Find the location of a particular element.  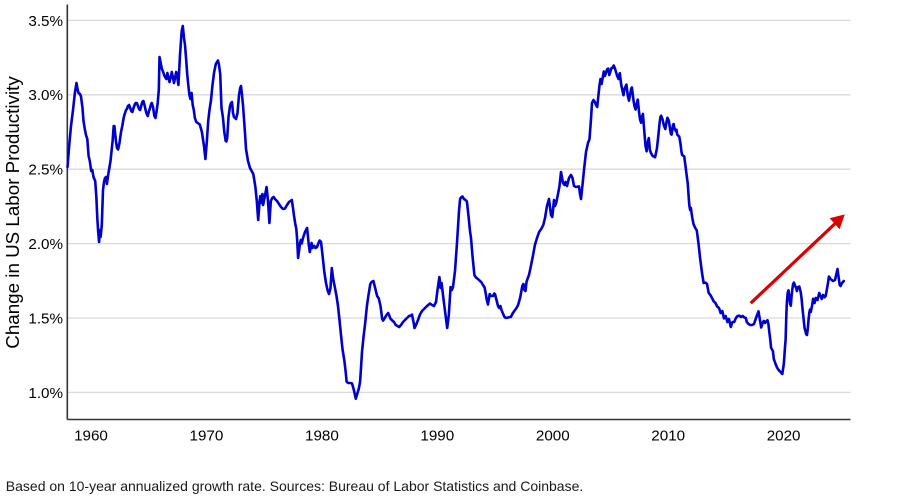

svg-text: 2010 is located at coordinates (668, 436).